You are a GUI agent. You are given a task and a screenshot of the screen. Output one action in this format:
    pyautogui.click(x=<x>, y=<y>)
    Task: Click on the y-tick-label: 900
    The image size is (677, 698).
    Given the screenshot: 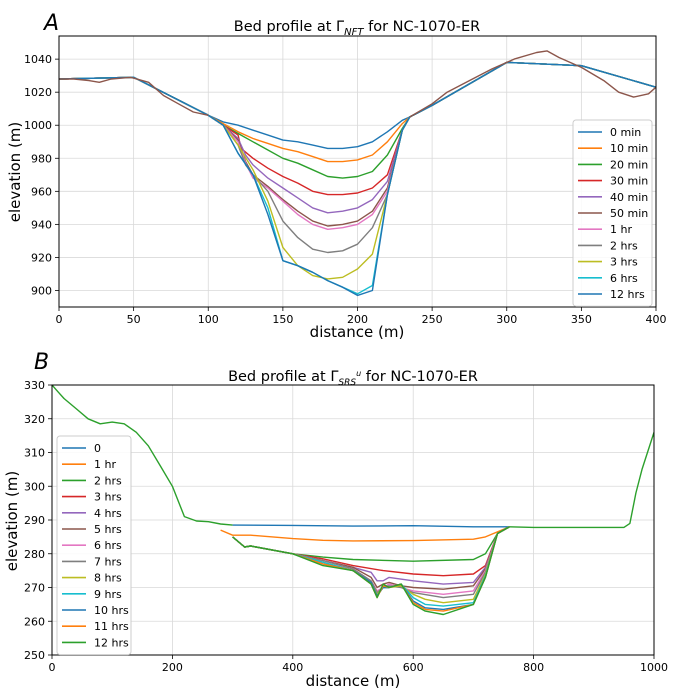 What is the action you would take?
    pyautogui.click(x=41, y=290)
    